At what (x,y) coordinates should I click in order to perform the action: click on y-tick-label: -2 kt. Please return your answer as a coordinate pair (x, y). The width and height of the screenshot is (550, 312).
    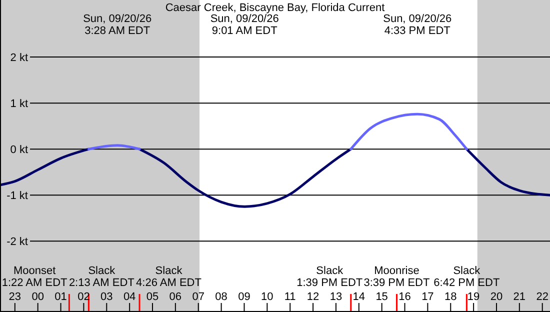
    Looking at the image, I should click on (17, 242).